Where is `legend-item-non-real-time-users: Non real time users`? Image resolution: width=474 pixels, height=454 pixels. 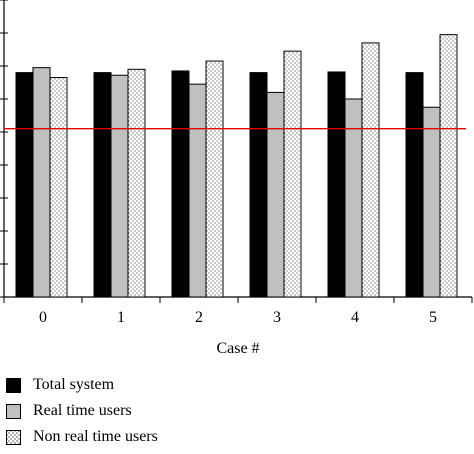 legend-item-non-real-time-users: Non real time users is located at coordinates (82, 437).